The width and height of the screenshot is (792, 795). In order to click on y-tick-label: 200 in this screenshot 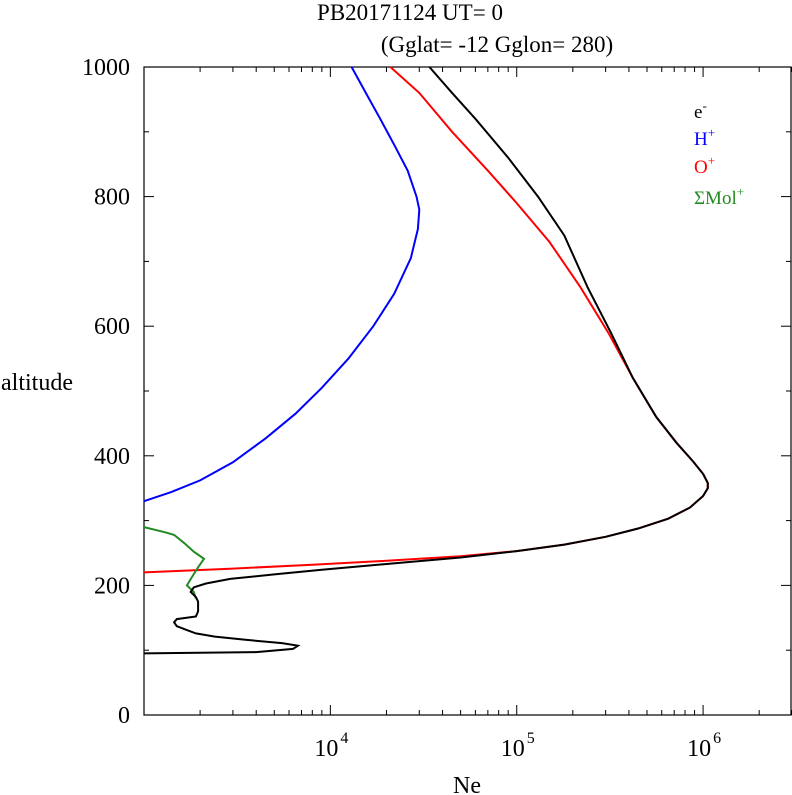, I will do `click(112, 586)`.